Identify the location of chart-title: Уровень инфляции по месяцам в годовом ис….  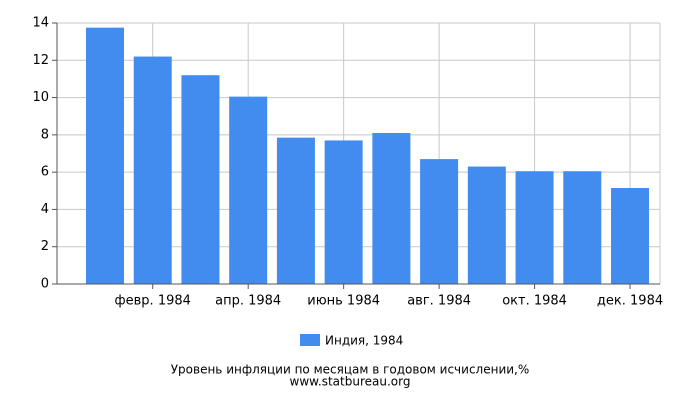
(350, 370).